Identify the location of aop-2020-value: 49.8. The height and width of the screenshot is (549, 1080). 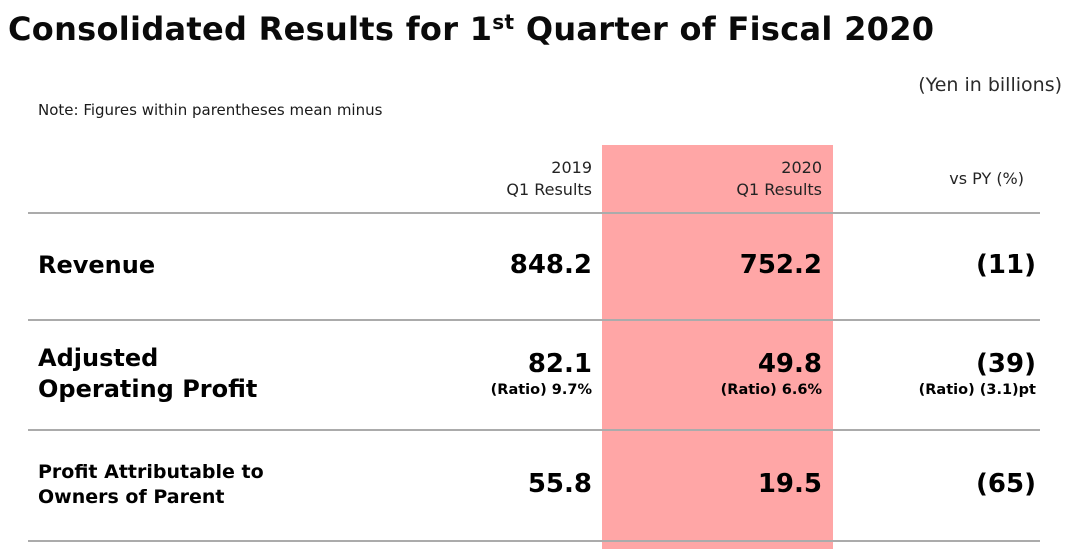
(789, 363).